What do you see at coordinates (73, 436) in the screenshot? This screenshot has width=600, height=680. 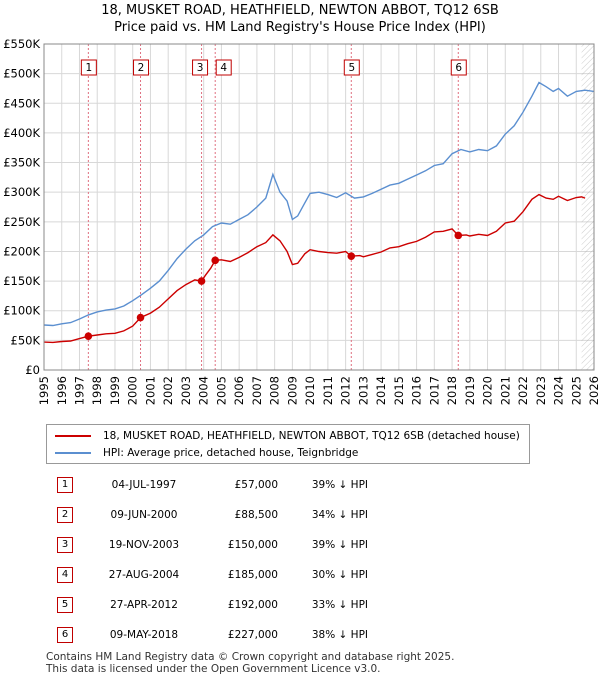 I see `legend-swatch-property` at bounding box center [73, 436].